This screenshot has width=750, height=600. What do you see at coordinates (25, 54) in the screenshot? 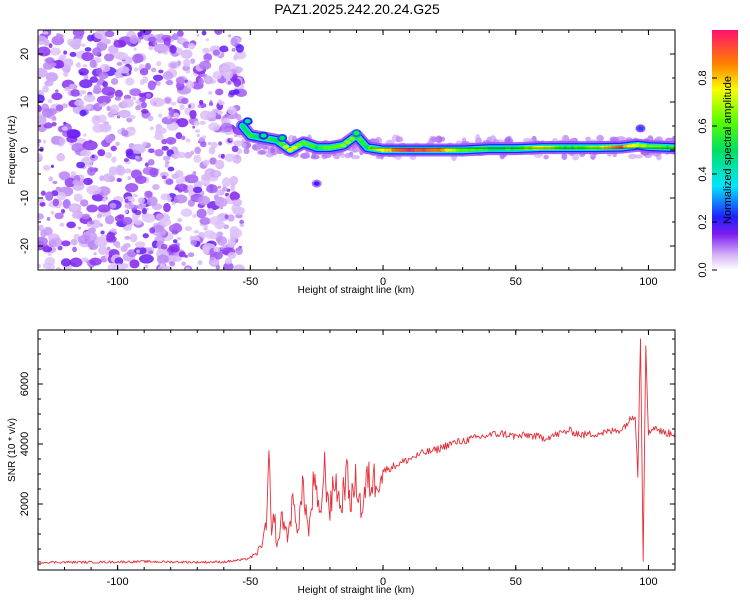
I see `y-tick-label: 20` at bounding box center [25, 54].